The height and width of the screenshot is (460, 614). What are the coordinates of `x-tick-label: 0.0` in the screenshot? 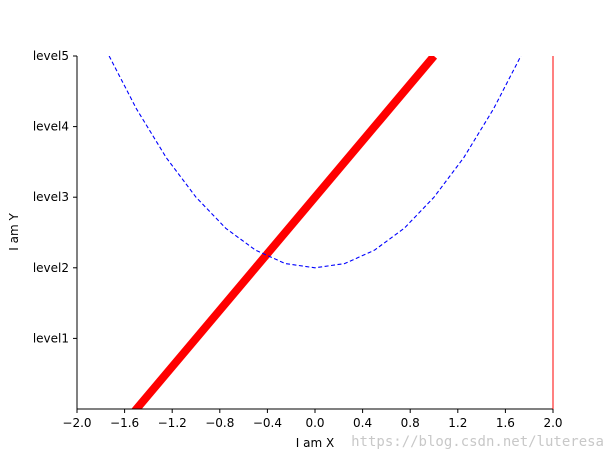 It's located at (314, 423).